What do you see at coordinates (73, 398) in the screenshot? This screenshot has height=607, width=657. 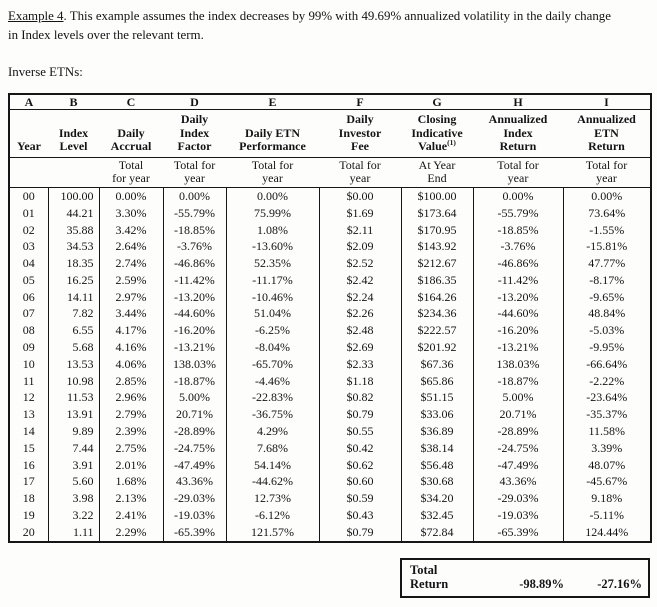 I see `data-cell: 11.53` at bounding box center [73, 398].